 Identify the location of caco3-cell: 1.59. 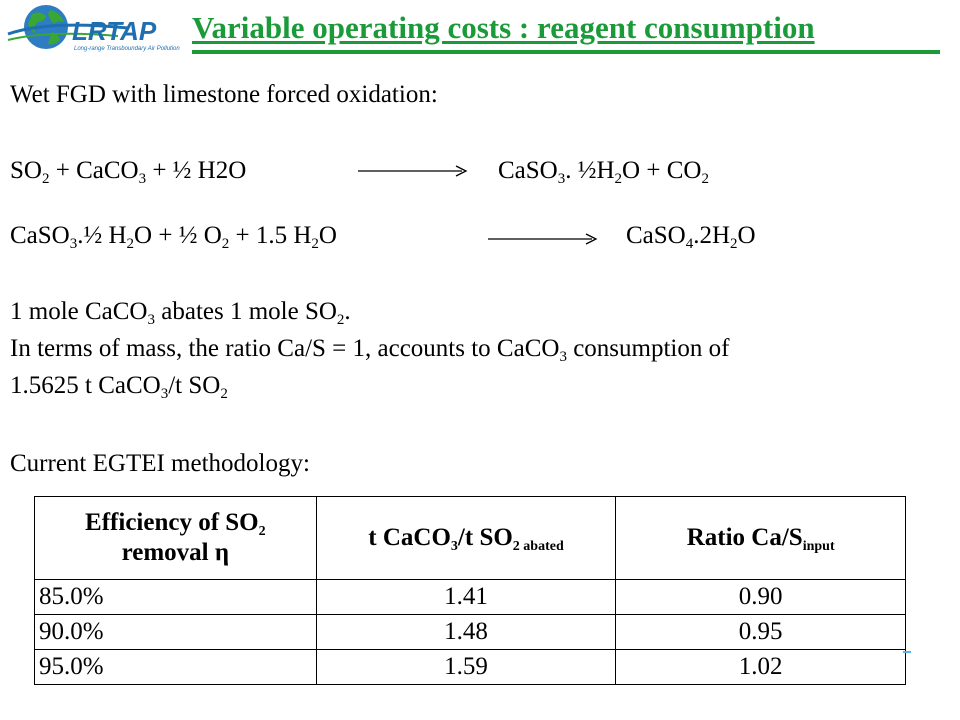
(466, 667).